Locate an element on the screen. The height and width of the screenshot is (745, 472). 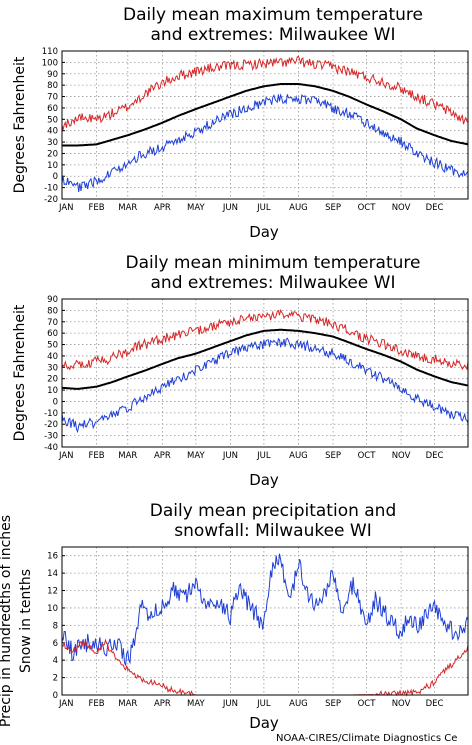
chart-title-line: Daily mean minimum temperature is located at coordinates (273, 263).